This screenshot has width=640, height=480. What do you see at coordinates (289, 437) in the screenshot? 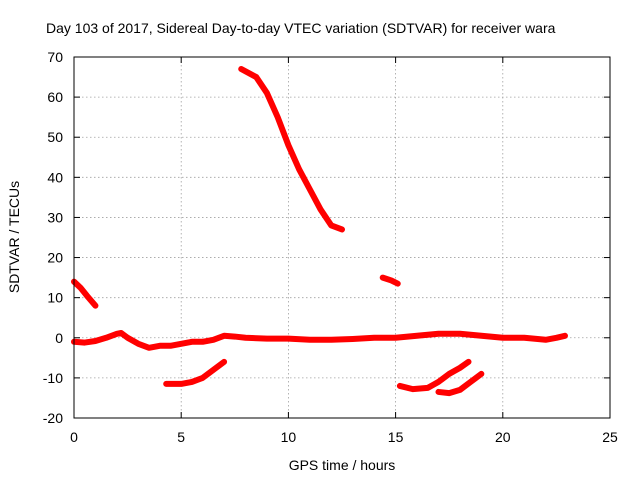
I see `x-tick-label: 10` at bounding box center [289, 437].